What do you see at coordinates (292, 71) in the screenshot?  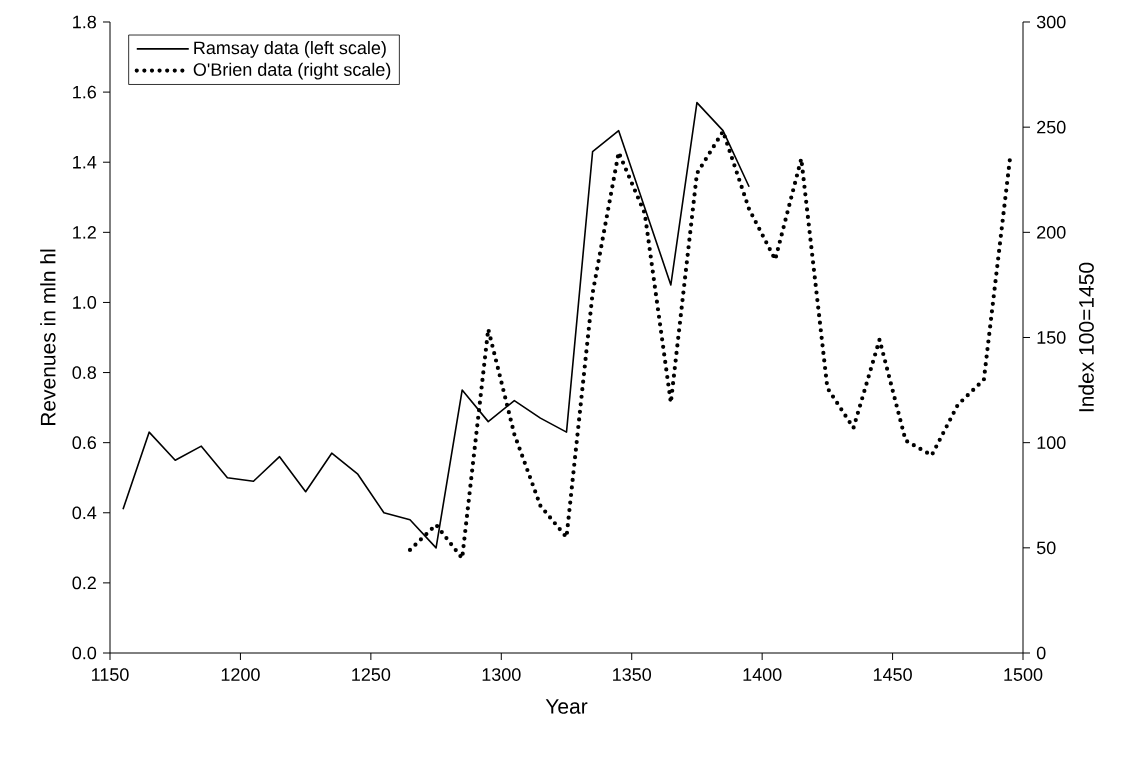 I see `legend-label: O'Brien data (right scale)` at bounding box center [292, 71].